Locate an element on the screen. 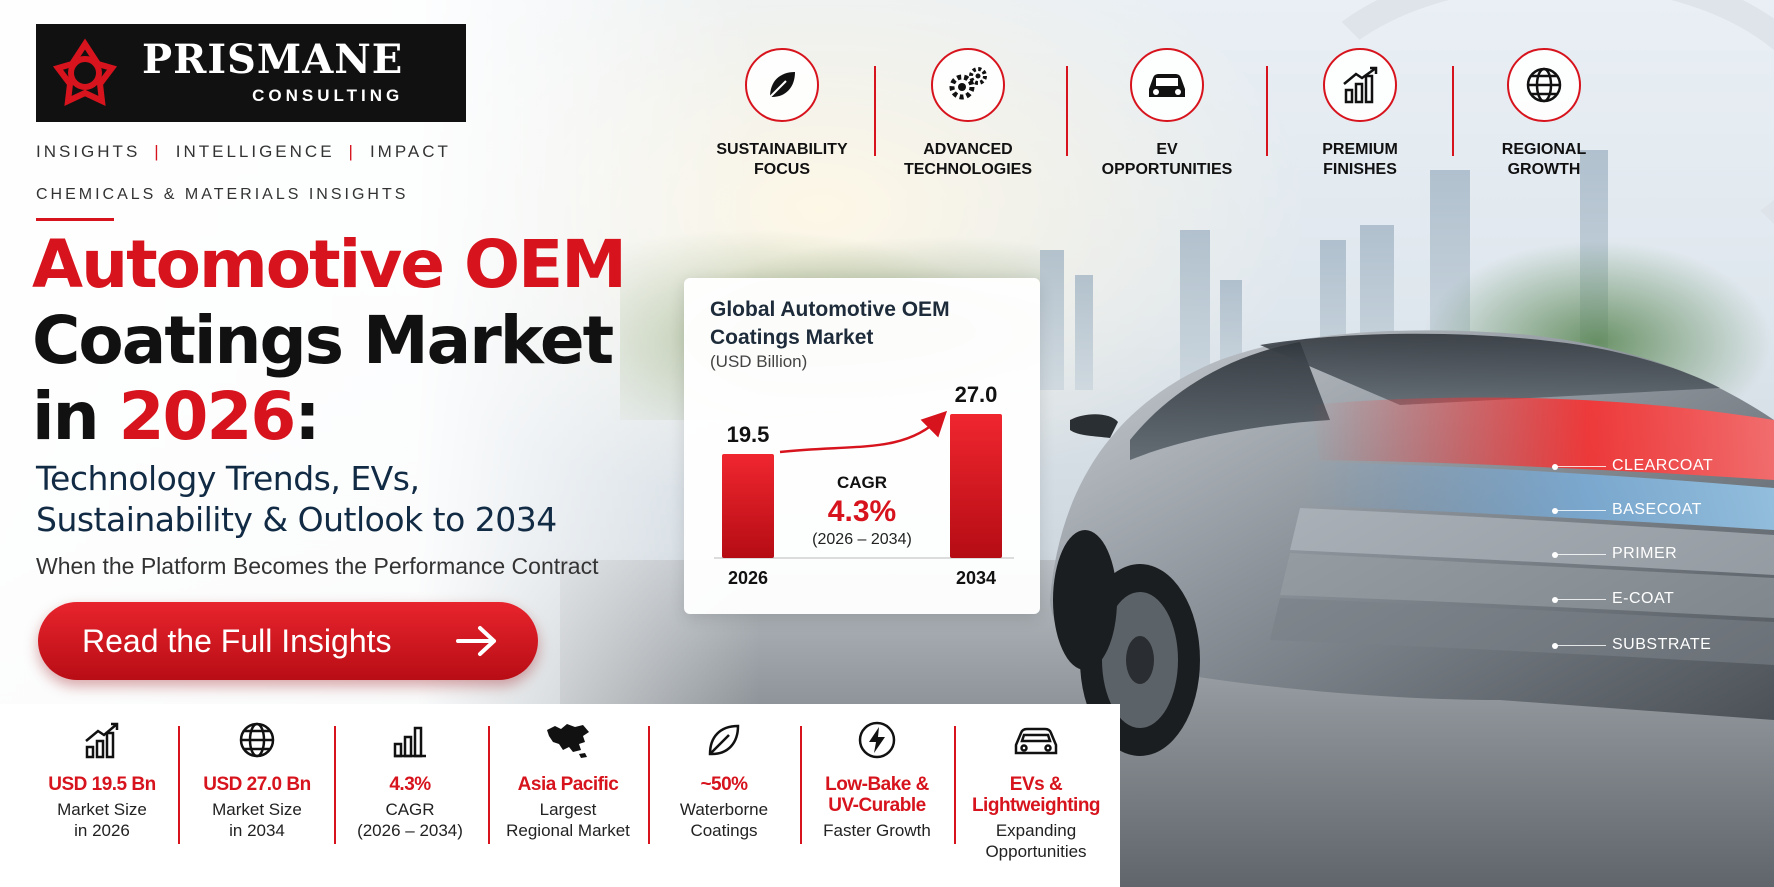 This screenshot has height=887, width=1774. feature-advanced-technologies: ADVANCED TECHNOLOGIES is located at coordinates (968, 114).